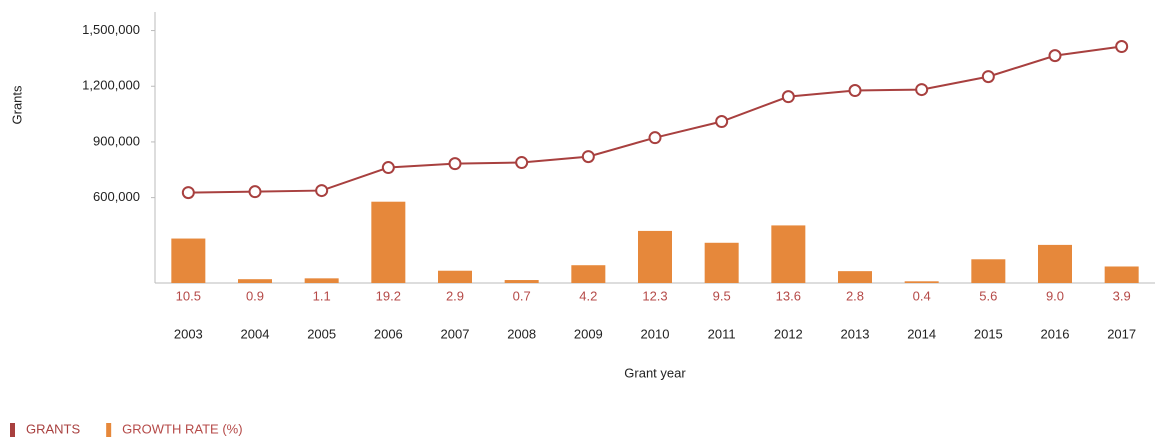 The height and width of the screenshot is (439, 1163). Describe the element at coordinates (722, 333) in the screenshot. I see `x-tick-label: 2011` at that location.